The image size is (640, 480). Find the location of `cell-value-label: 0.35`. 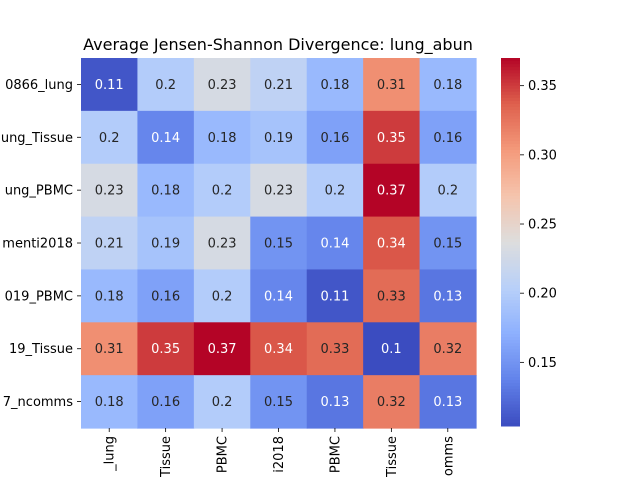

cell-value-label: 0.35 is located at coordinates (165, 349).